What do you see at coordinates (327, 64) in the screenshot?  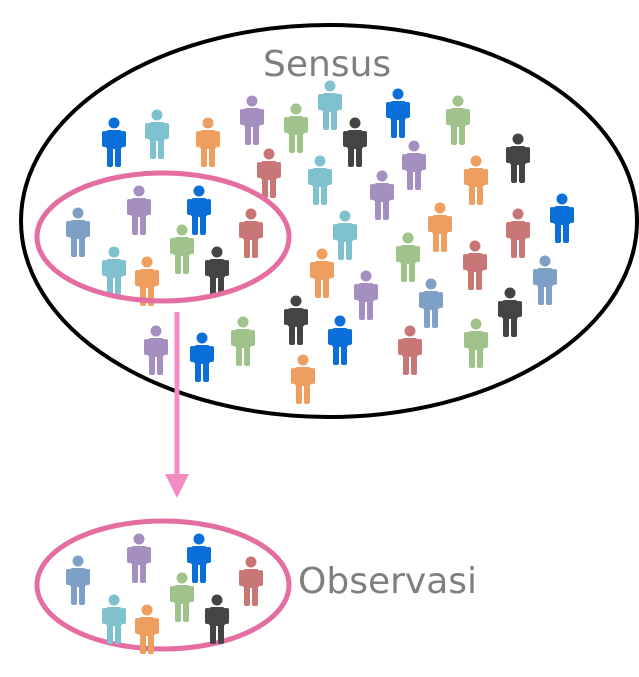 I see `population-label: Sensus` at bounding box center [327, 64].